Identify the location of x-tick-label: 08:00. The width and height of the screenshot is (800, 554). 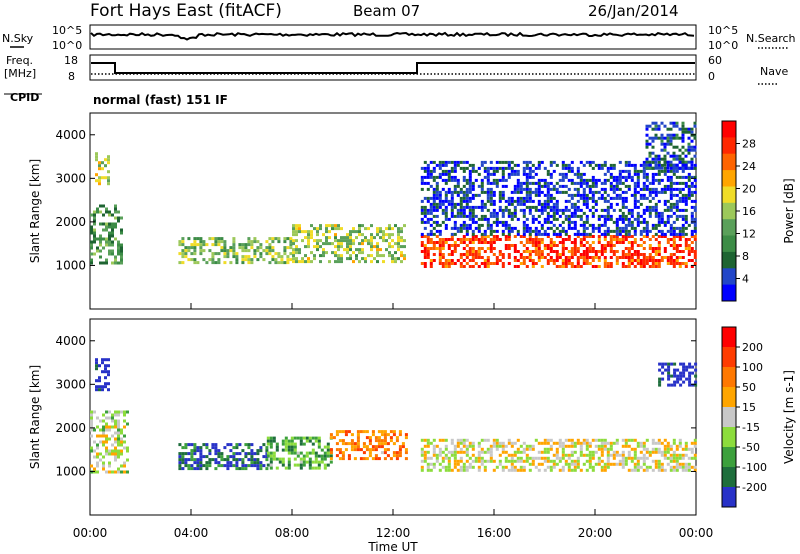
(292, 533).